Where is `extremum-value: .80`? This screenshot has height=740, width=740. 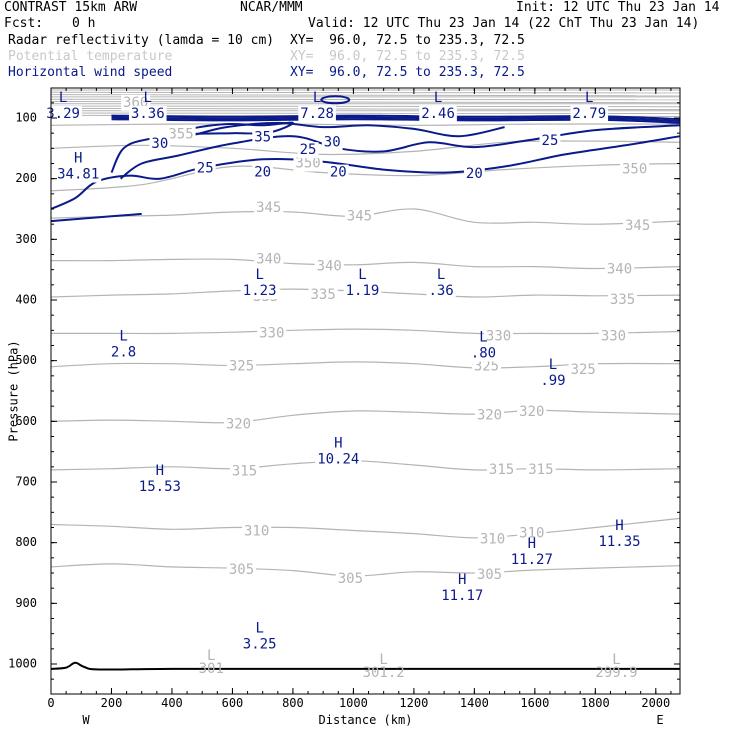
extremum-value: .80 is located at coordinates (483, 354).